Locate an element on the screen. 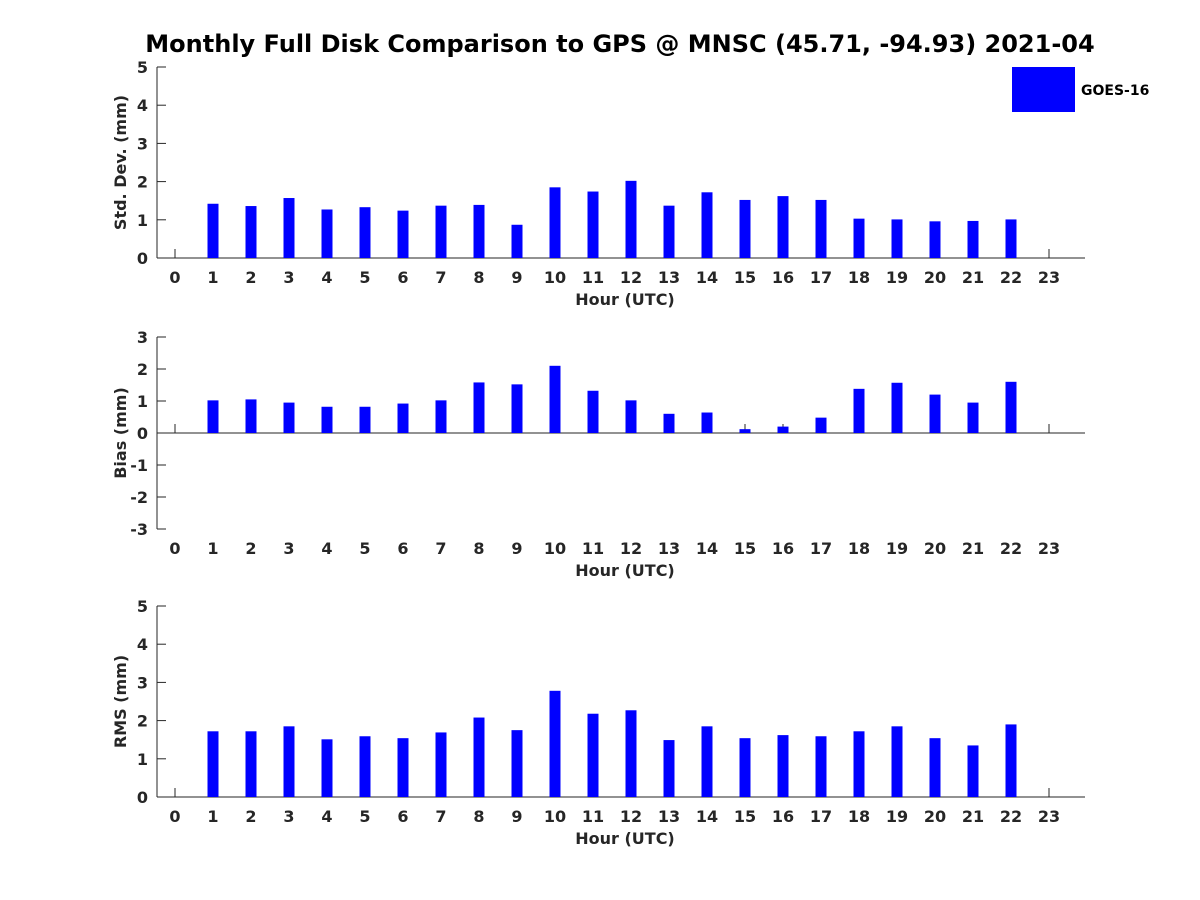 This screenshot has width=1200, height=900. x-tick-label: 11 is located at coordinates (593, 548).